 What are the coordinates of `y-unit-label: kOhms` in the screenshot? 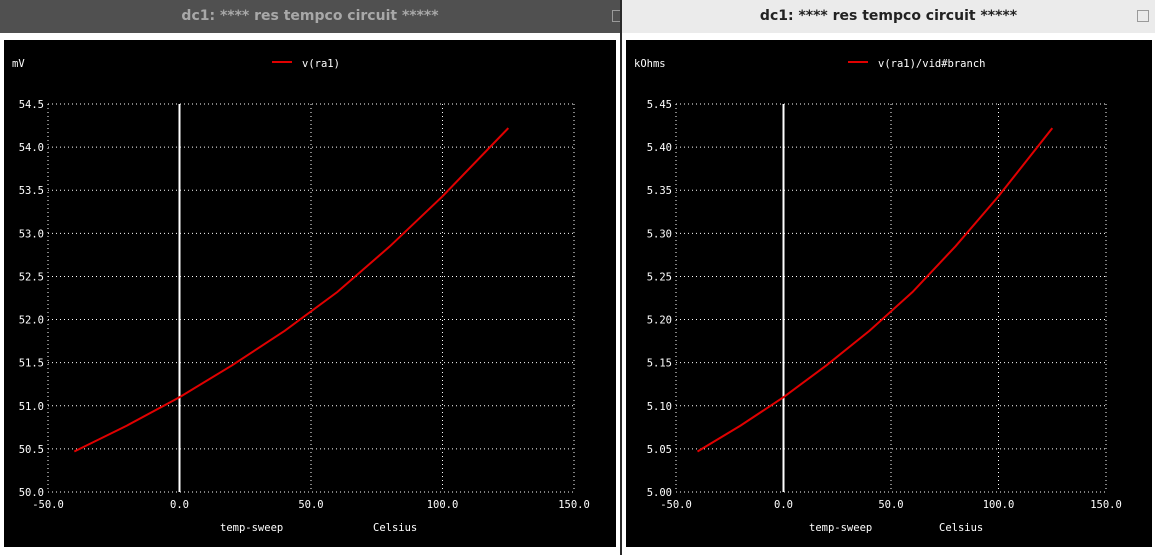 It's located at (650, 64).